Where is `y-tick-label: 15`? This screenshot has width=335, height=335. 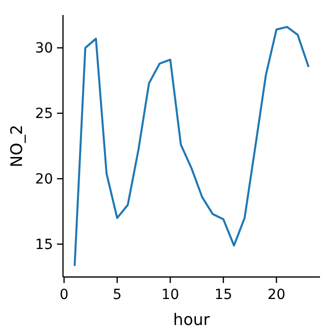
y-tick-label: 15 is located at coordinates (44, 245).